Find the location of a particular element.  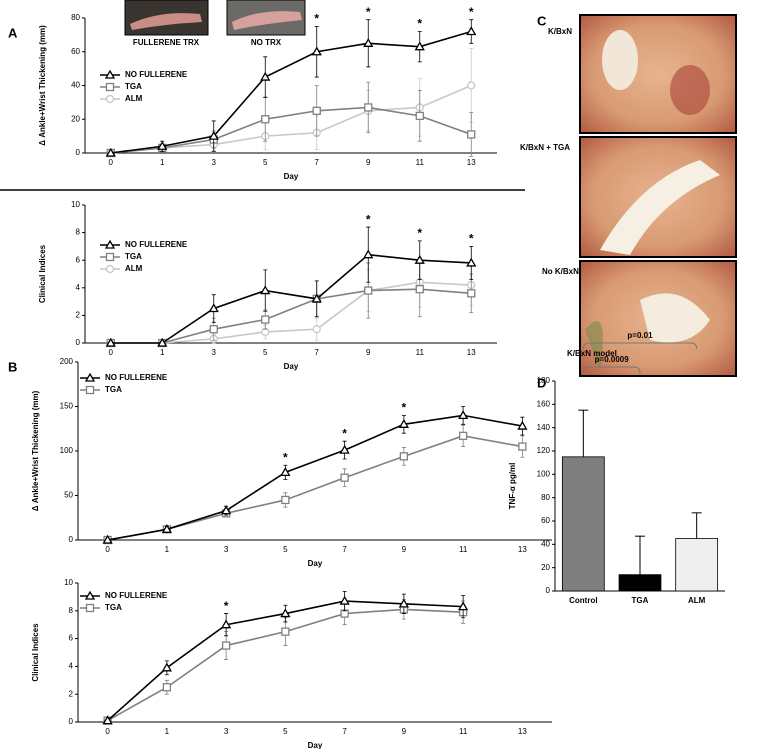

photo-label: FULLERENE TRX is located at coordinates (166, 42).